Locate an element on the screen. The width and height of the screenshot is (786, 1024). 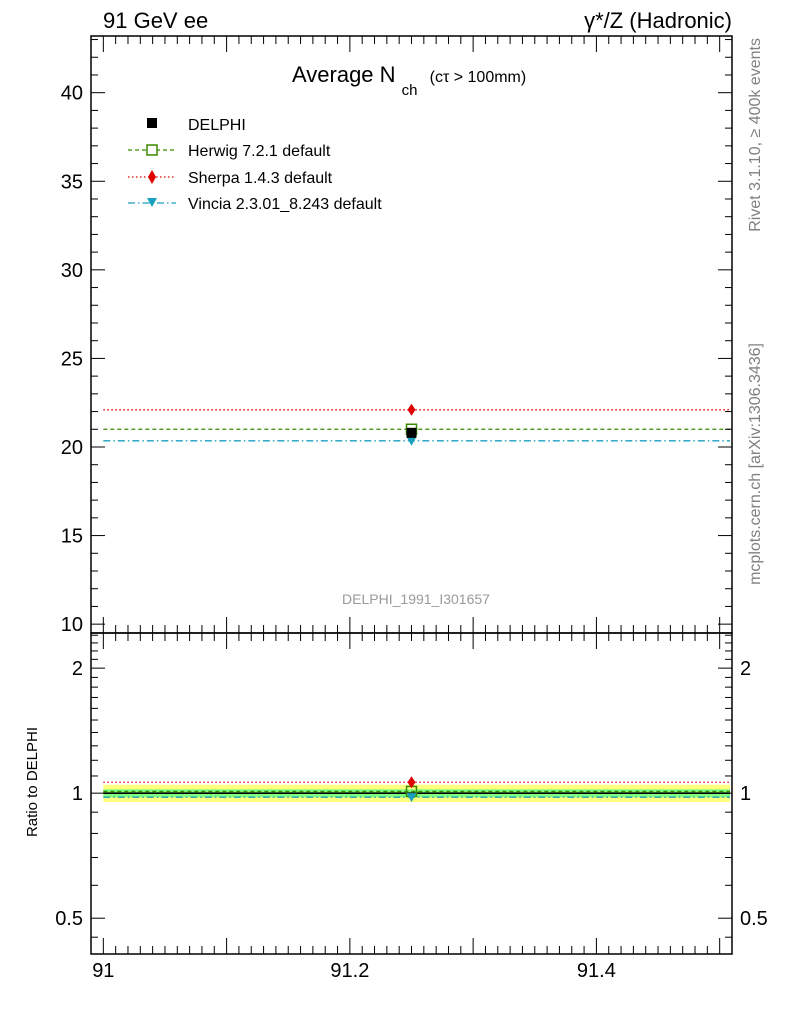
ratio-tick-label-left: 1 is located at coordinates (77, 794).